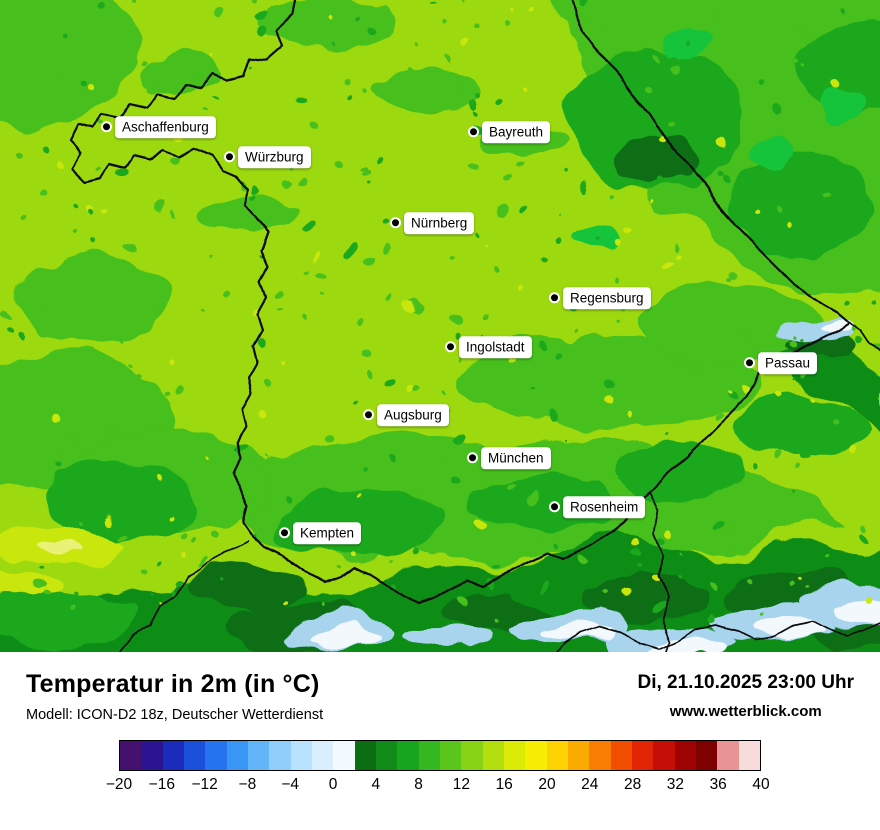  What do you see at coordinates (865, 337) in the screenshot?
I see `border-cz-at` at bounding box center [865, 337].